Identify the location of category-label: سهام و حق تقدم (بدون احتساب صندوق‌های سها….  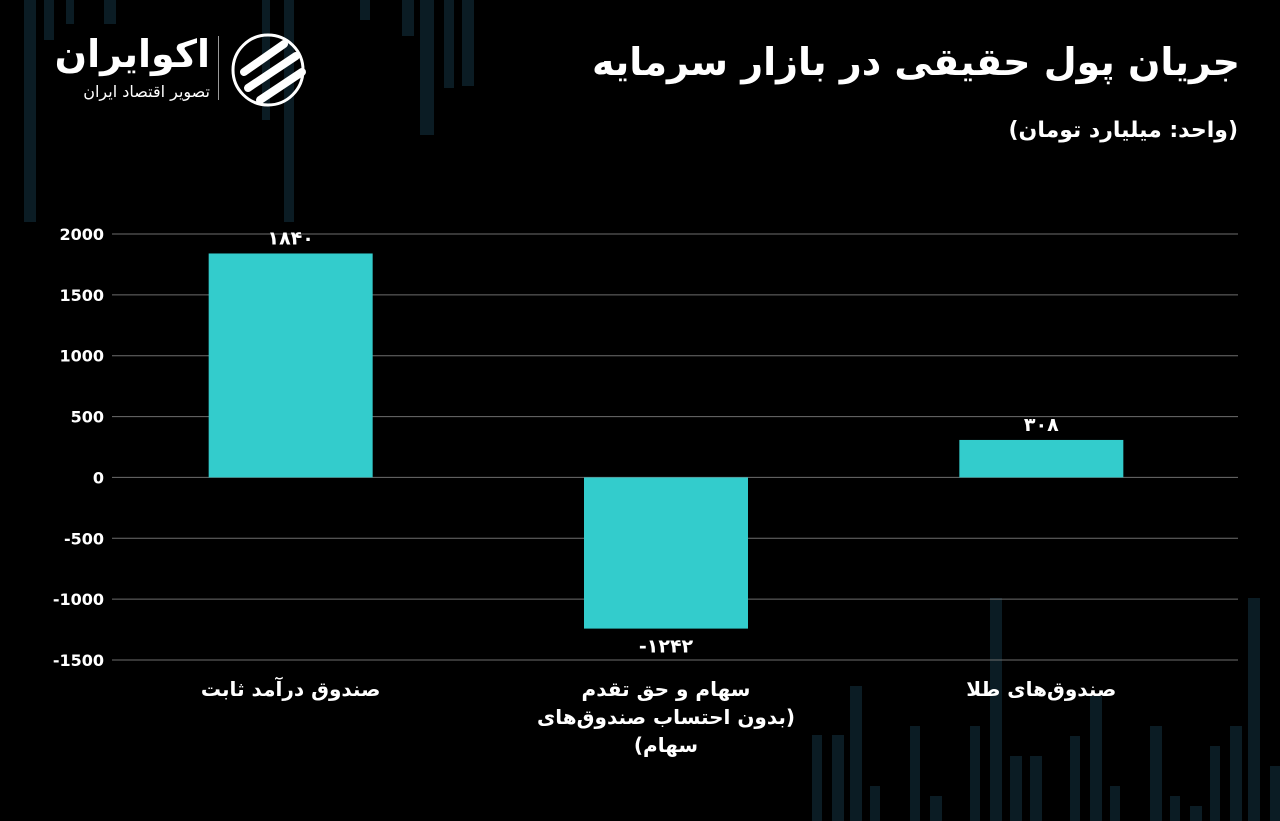
(666, 717).